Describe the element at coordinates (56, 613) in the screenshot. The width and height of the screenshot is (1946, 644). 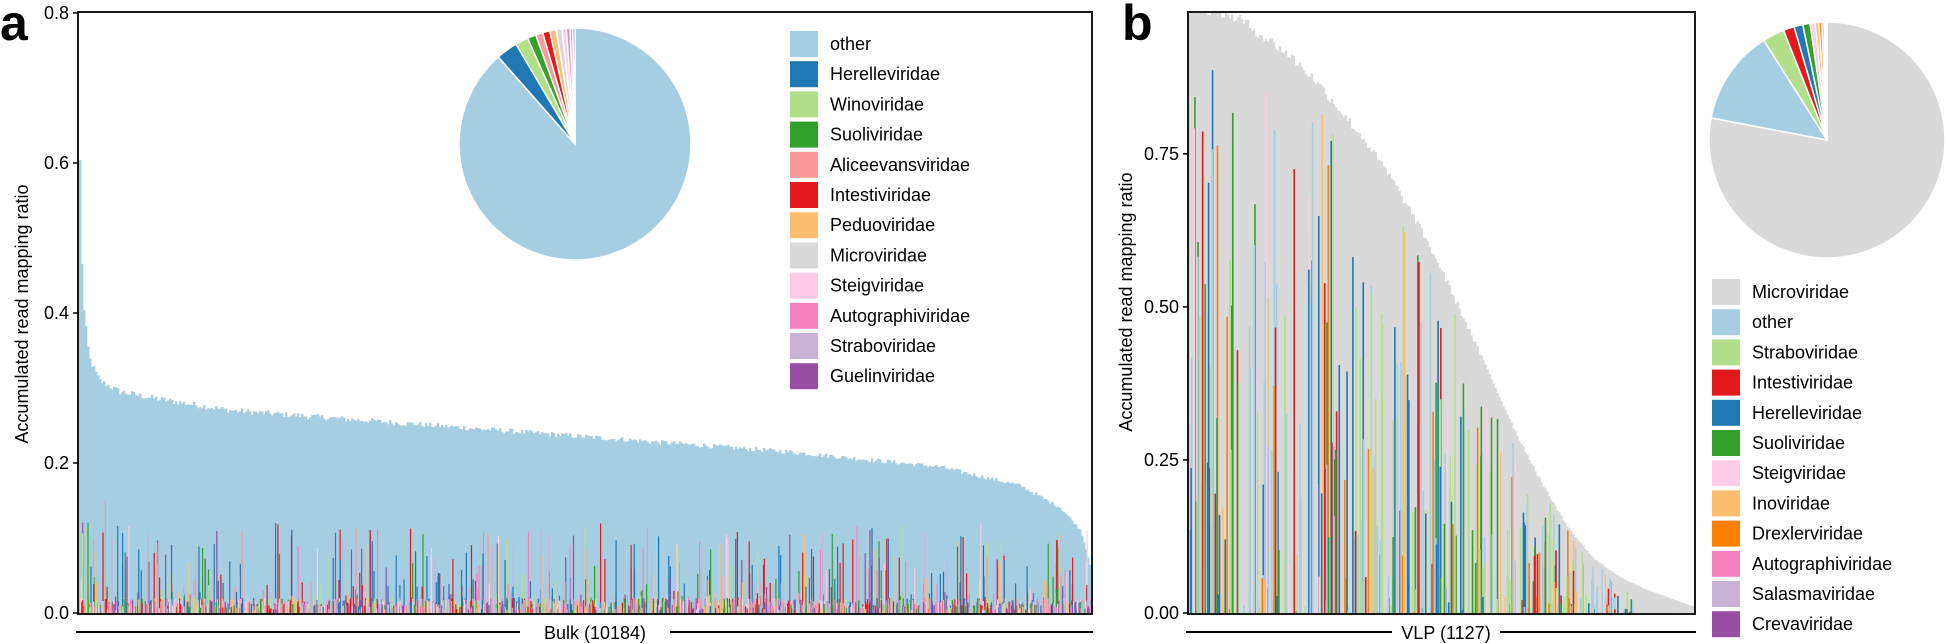
I see `y-tick-label: 0.0` at that location.